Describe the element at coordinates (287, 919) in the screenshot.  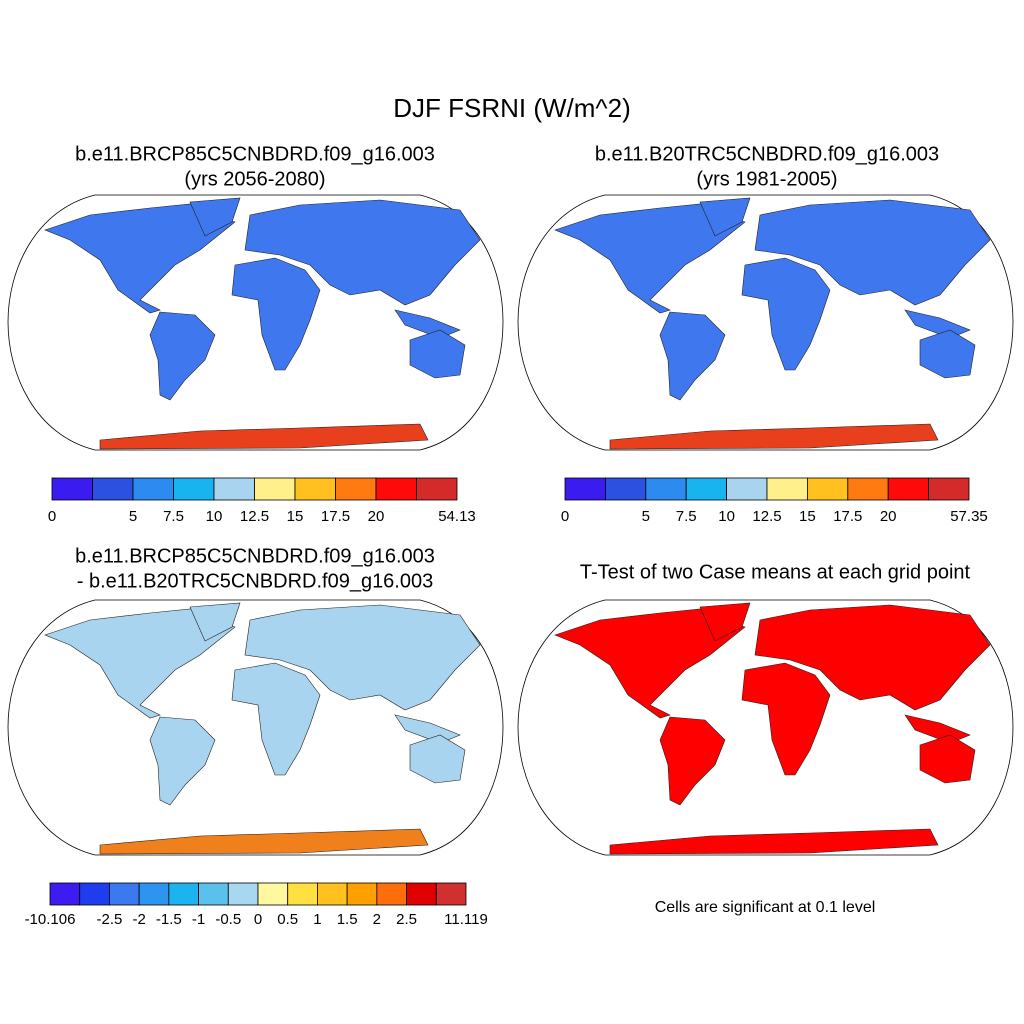
I see `colorbar-label: 0.5` at that location.